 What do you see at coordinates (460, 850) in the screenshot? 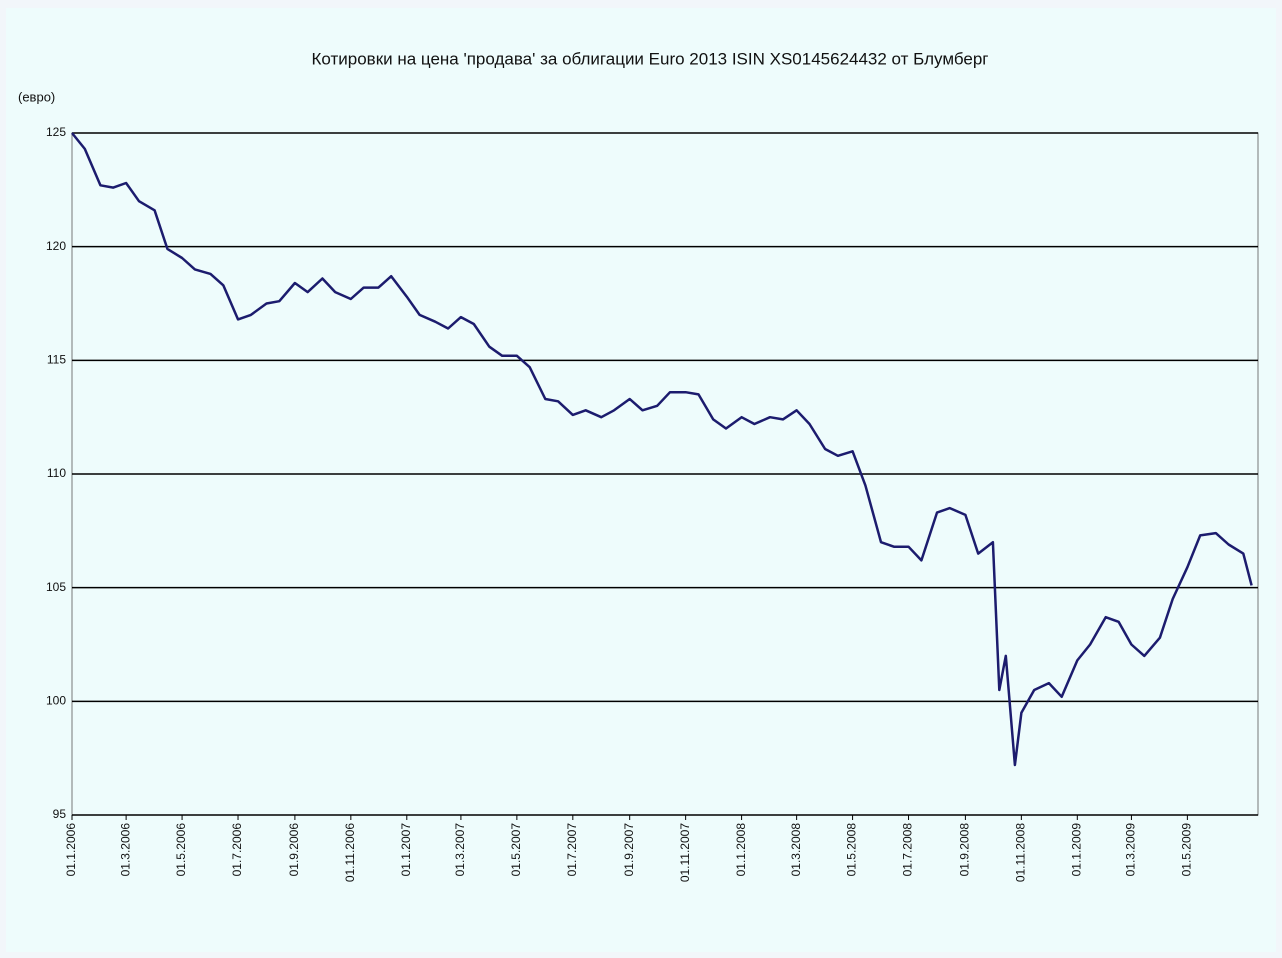
I see `x-tick-label: 01.3.2007` at bounding box center [460, 850].